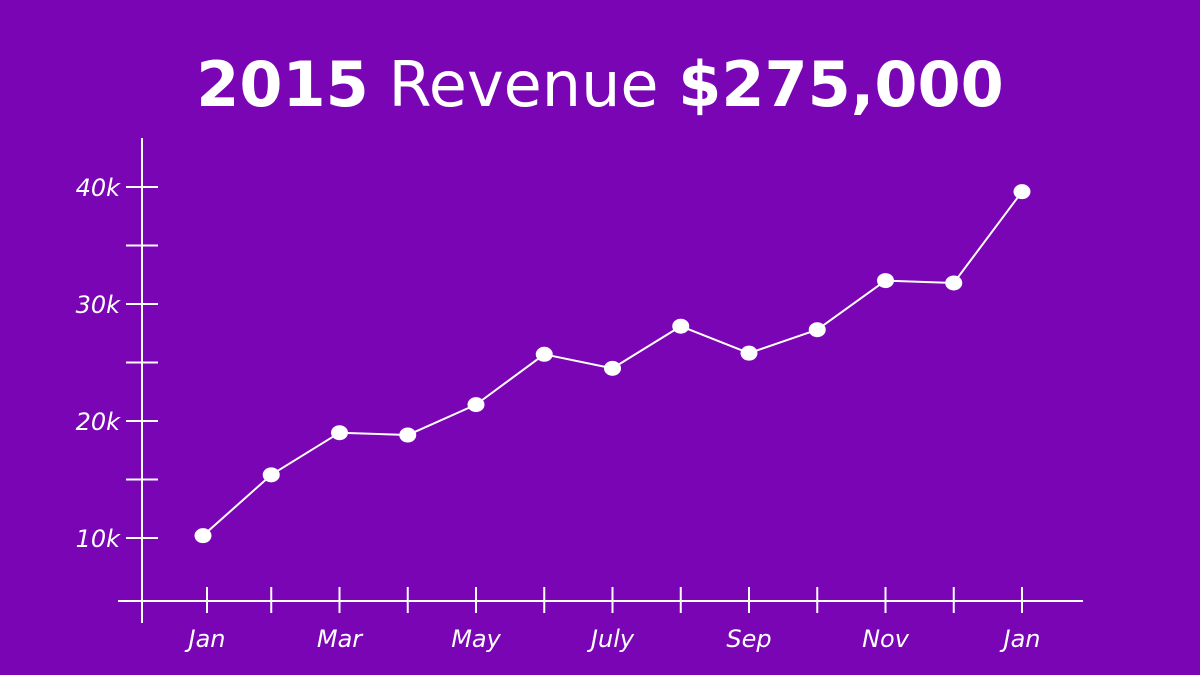 The image size is (1200, 675). Describe the element at coordinates (476, 639) in the screenshot. I see `x-tick-label: May` at that location.